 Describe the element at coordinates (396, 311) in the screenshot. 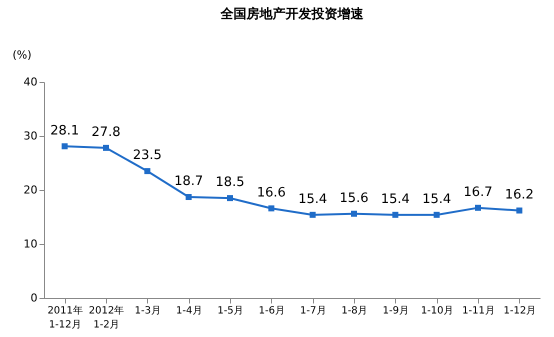

I see `x-tick-label: 1-9月` at that location.